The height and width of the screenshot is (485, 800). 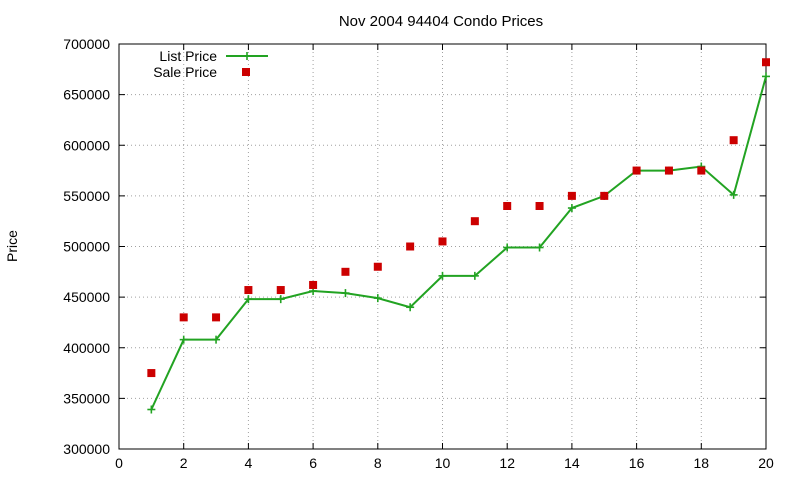 What do you see at coordinates (86, 398) in the screenshot?
I see `y-tick-label: 350000` at bounding box center [86, 398].